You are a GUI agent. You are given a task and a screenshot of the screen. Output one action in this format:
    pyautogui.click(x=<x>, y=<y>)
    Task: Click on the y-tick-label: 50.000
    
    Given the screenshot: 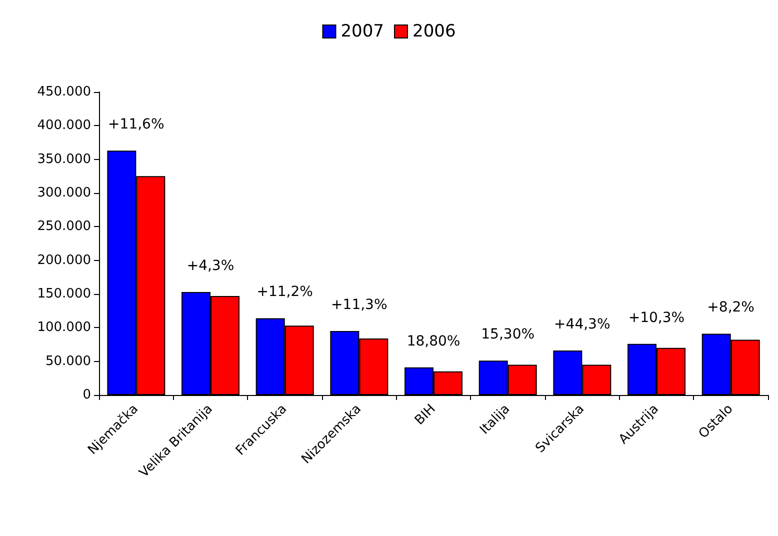 What is the action you would take?
    pyautogui.click(x=68, y=361)
    